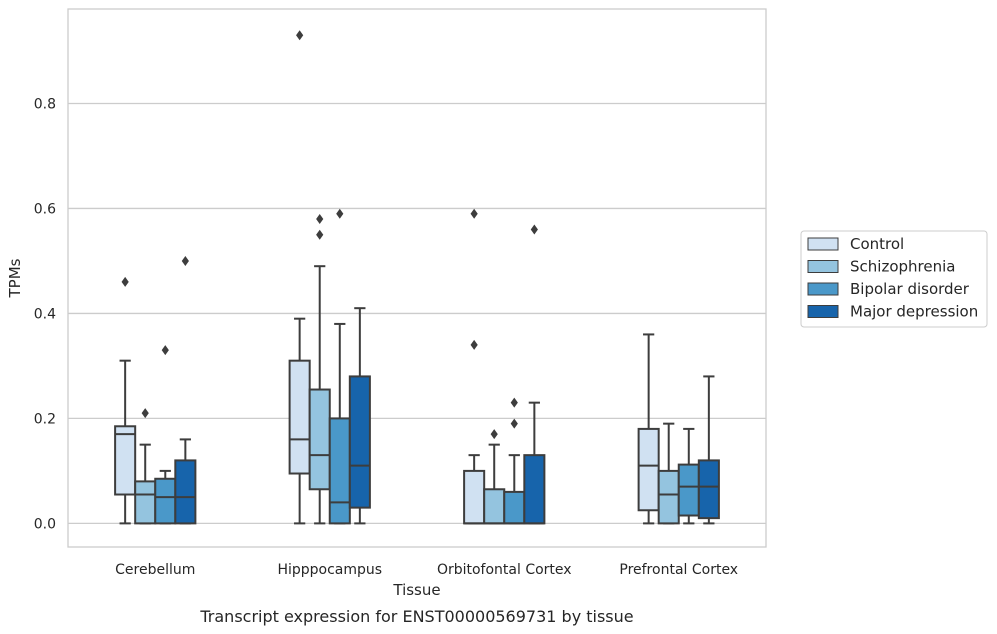 This screenshot has height=634, width=997. What do you see at coordinates (910, 289) in the screenshot?
I see `legend-label: Bipolar disorder` at bounding box center [910, 289].